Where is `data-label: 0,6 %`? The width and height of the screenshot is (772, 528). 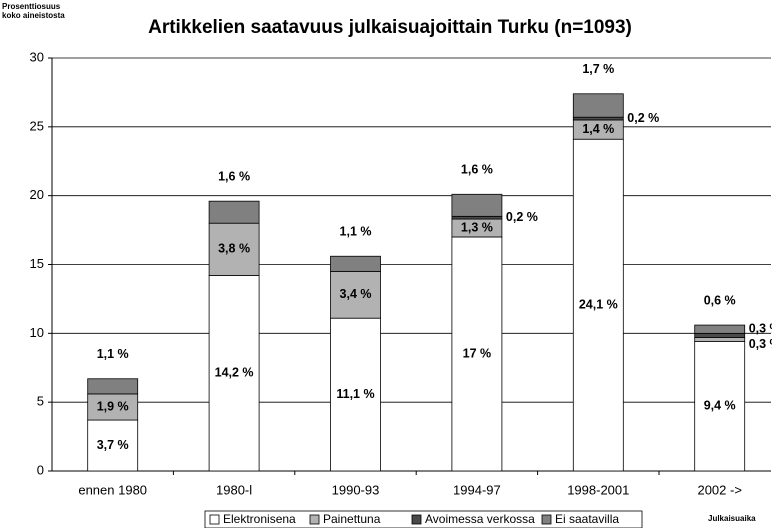
data-label: 0,6 % is located at coordinates (720, 300).